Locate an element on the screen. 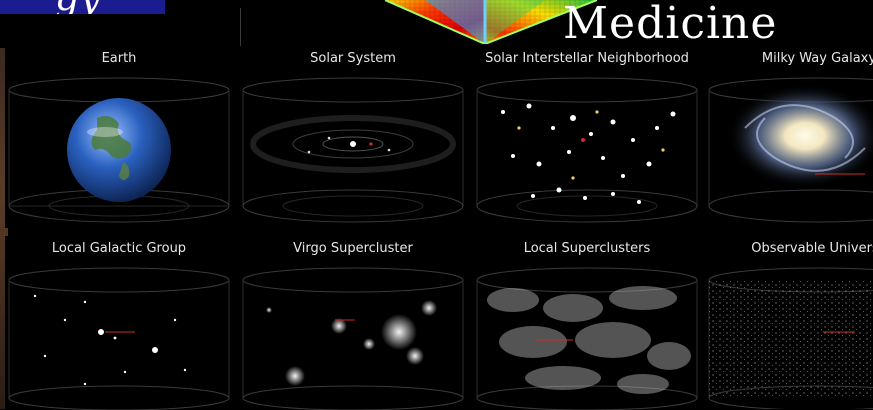  panel-title: Solar System is located at coordinates (353, 58).